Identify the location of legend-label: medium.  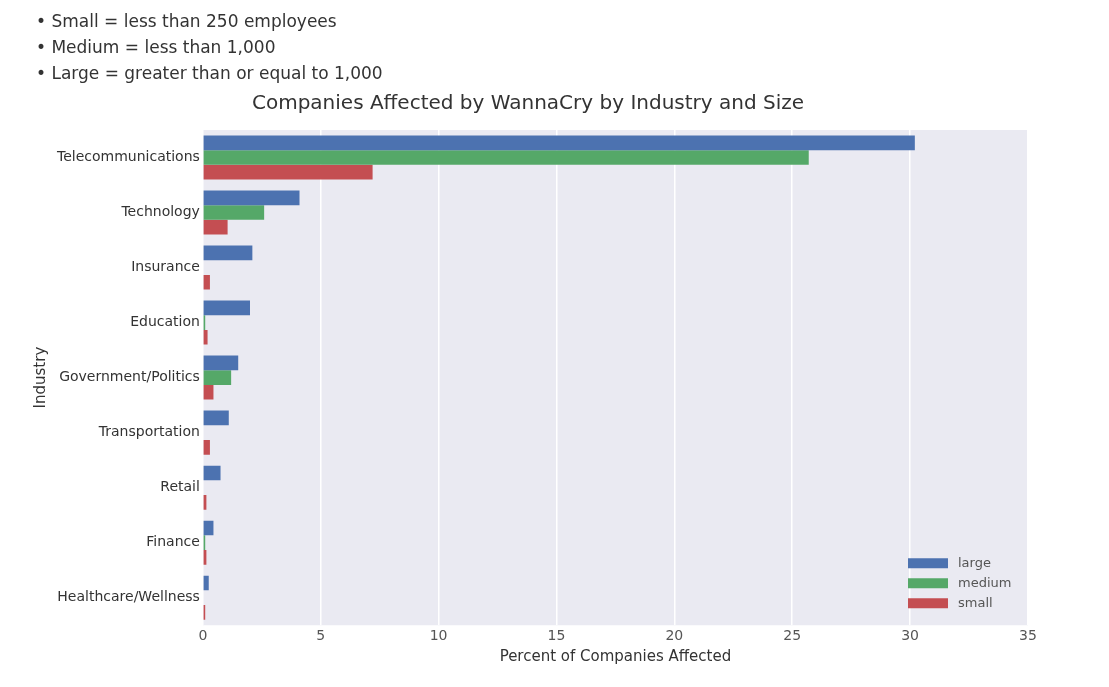
(985, 582).